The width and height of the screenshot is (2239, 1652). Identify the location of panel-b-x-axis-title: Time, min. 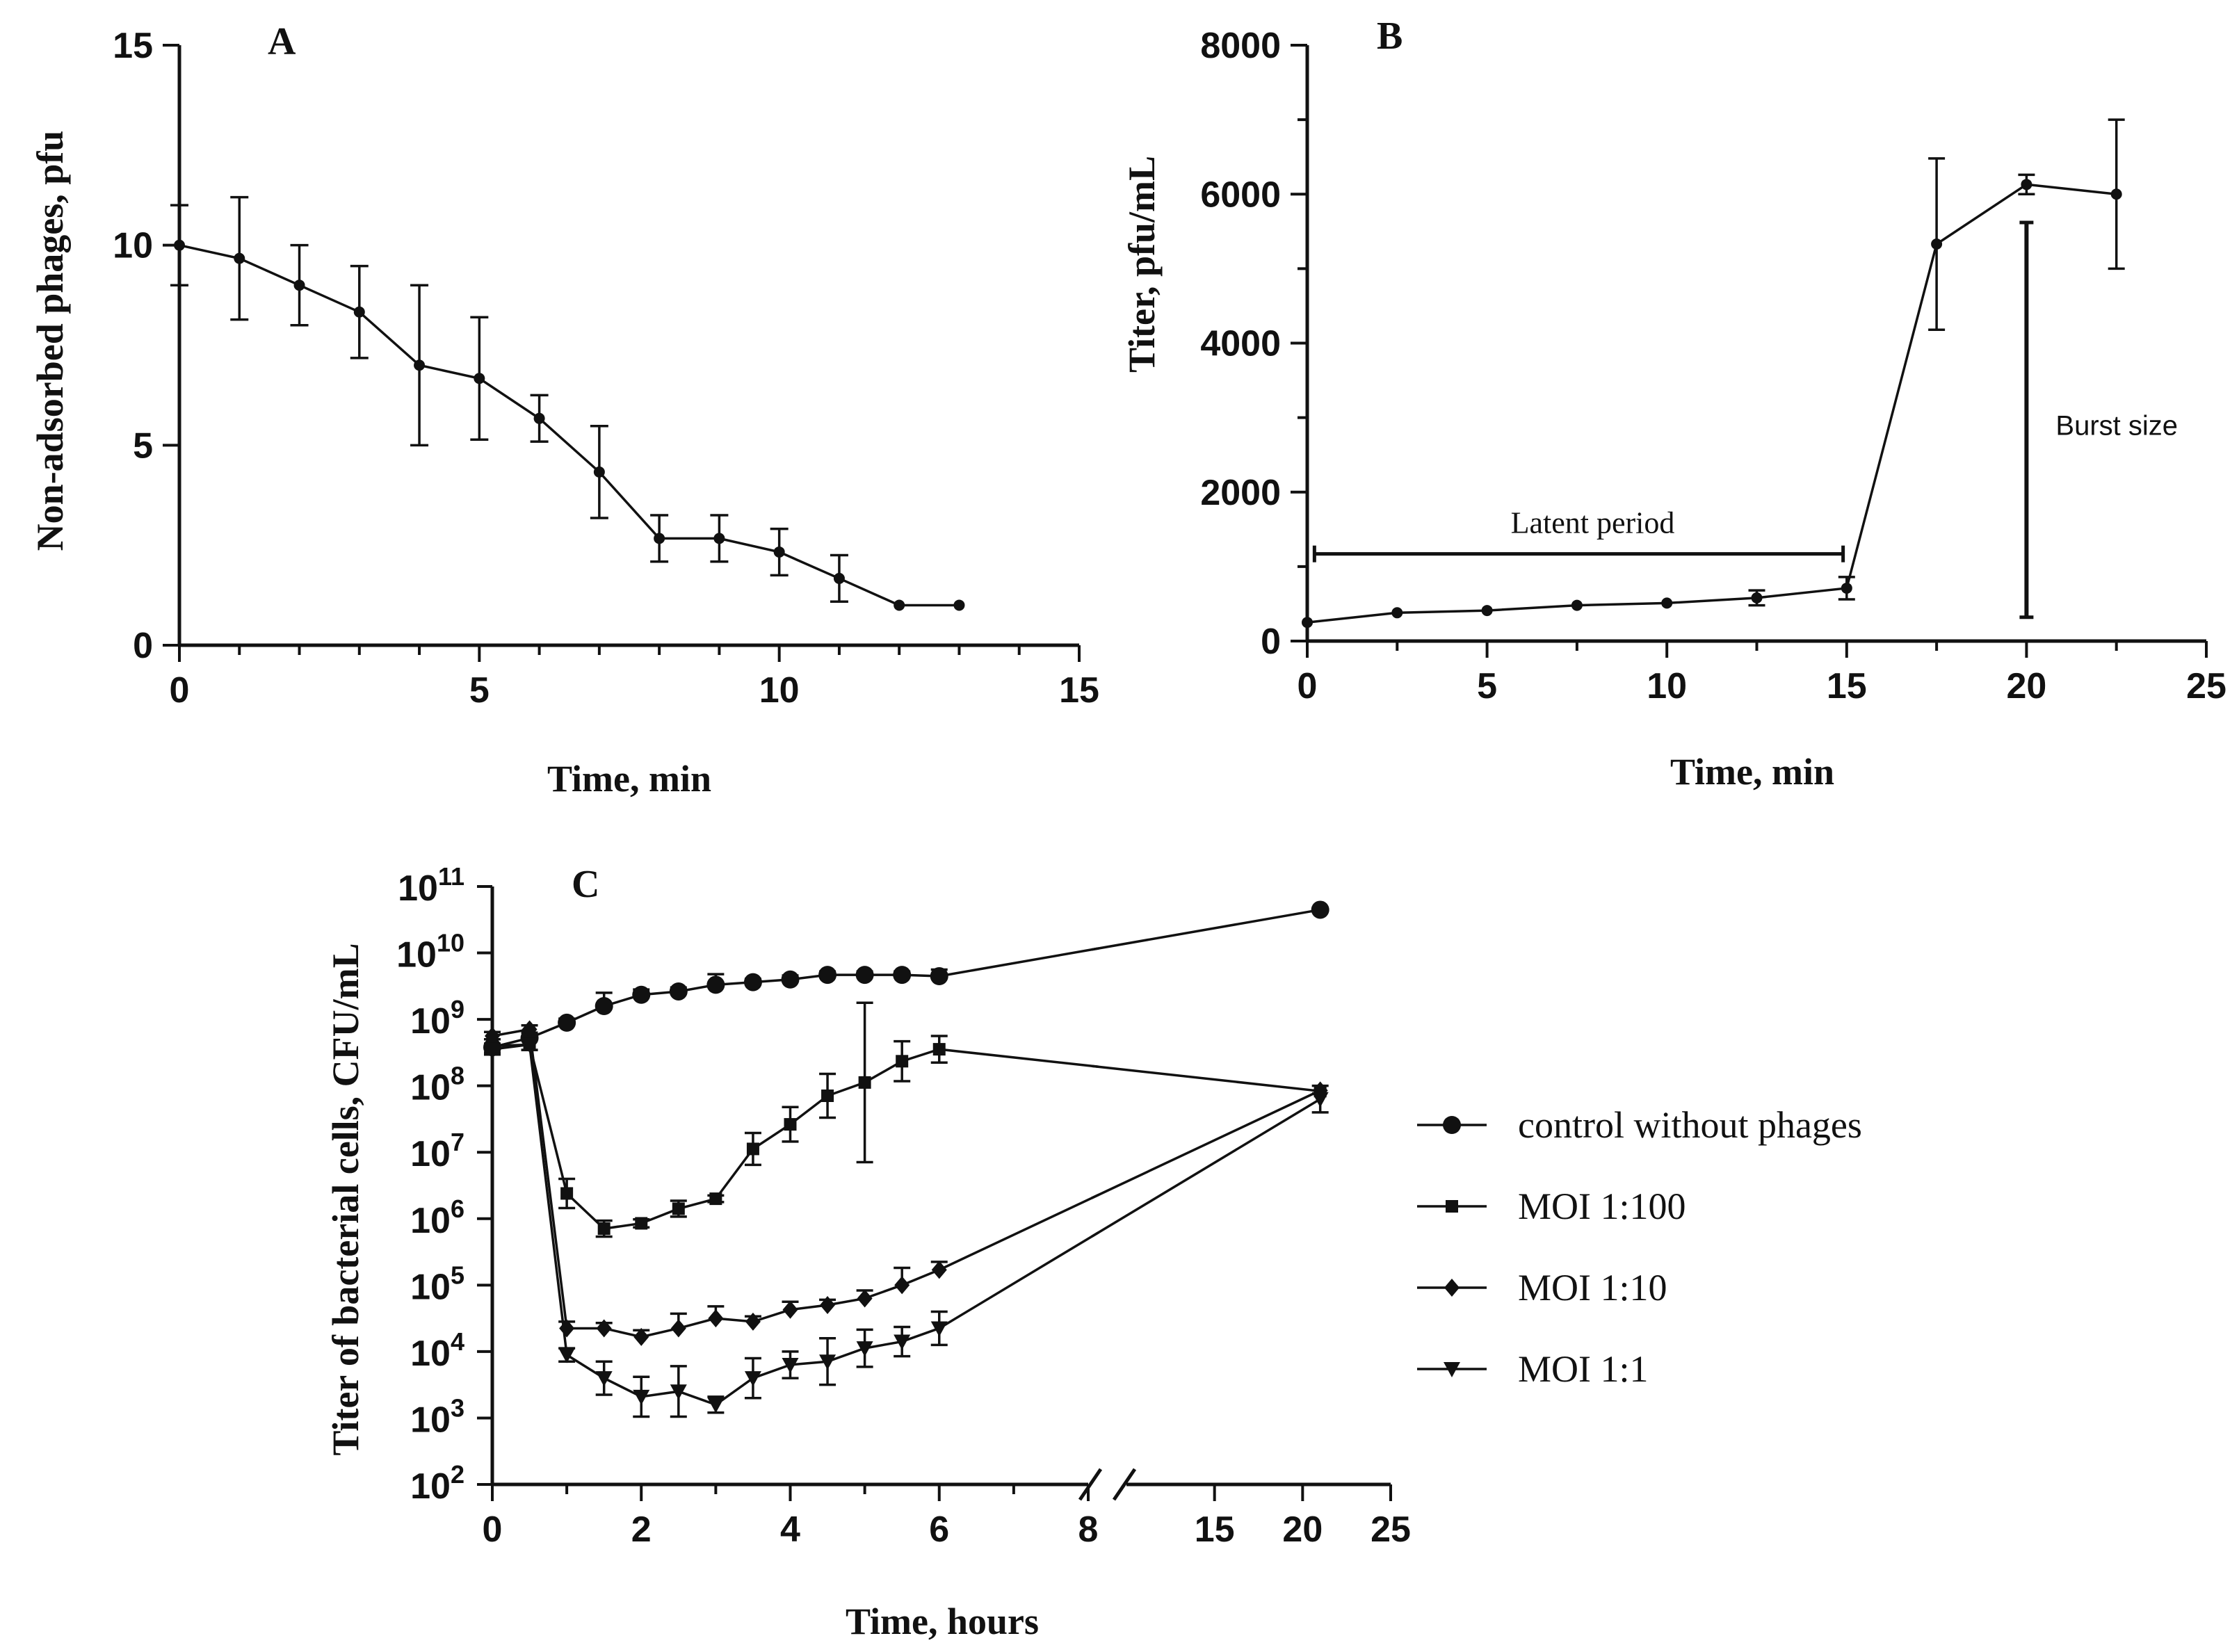
(1752, 772).